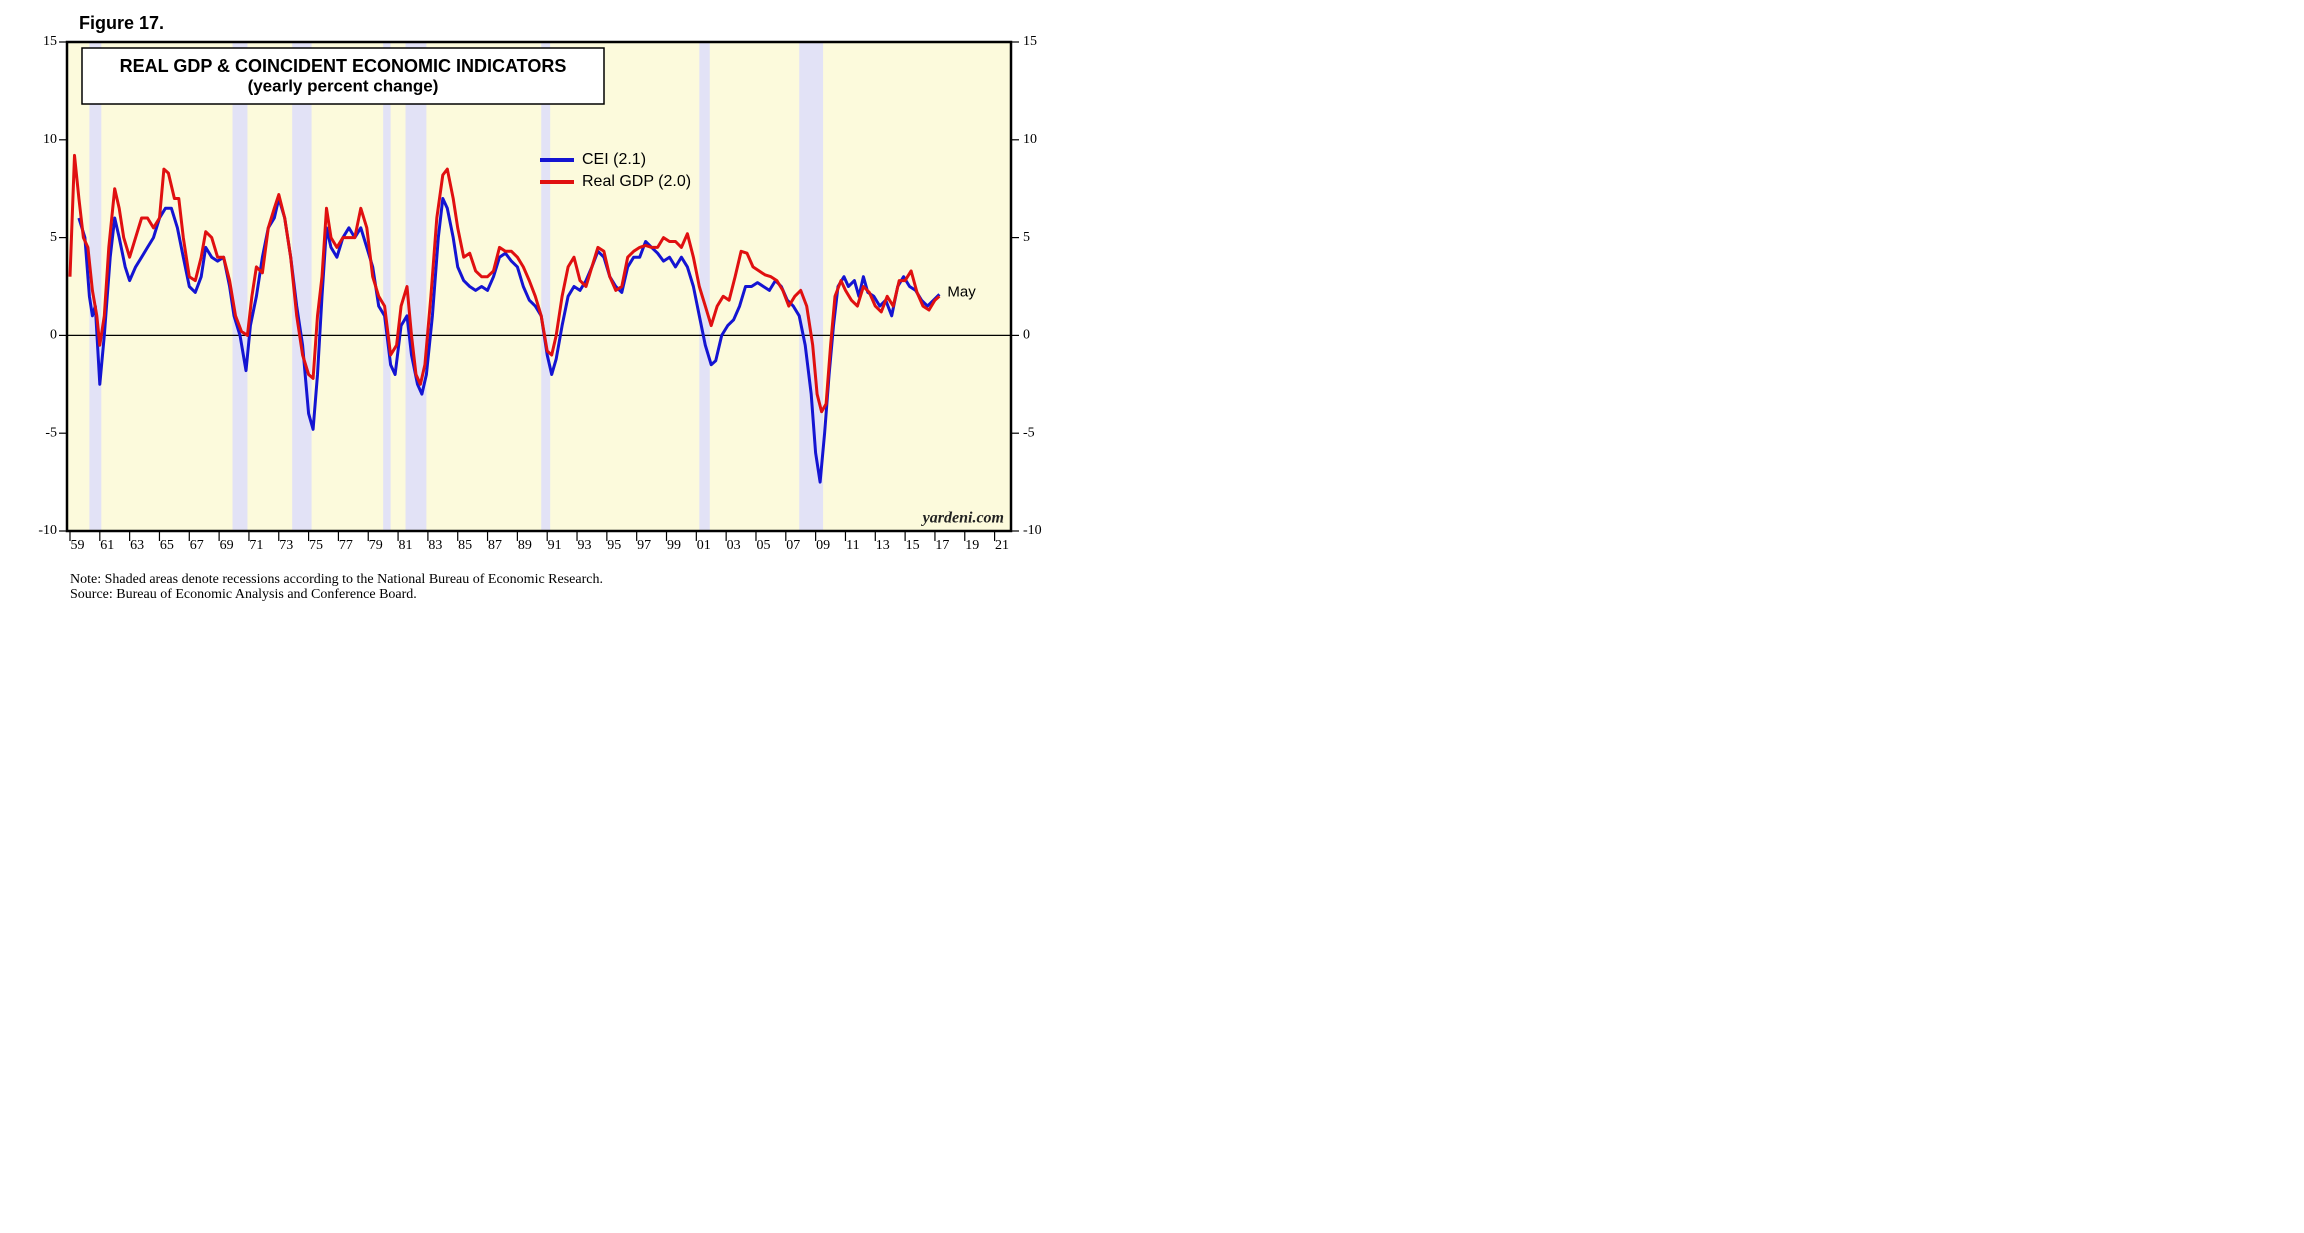 The width and height of the screenshot is (2304, 1233). I want to click on x-tick-label: 71, so click(256, 545).